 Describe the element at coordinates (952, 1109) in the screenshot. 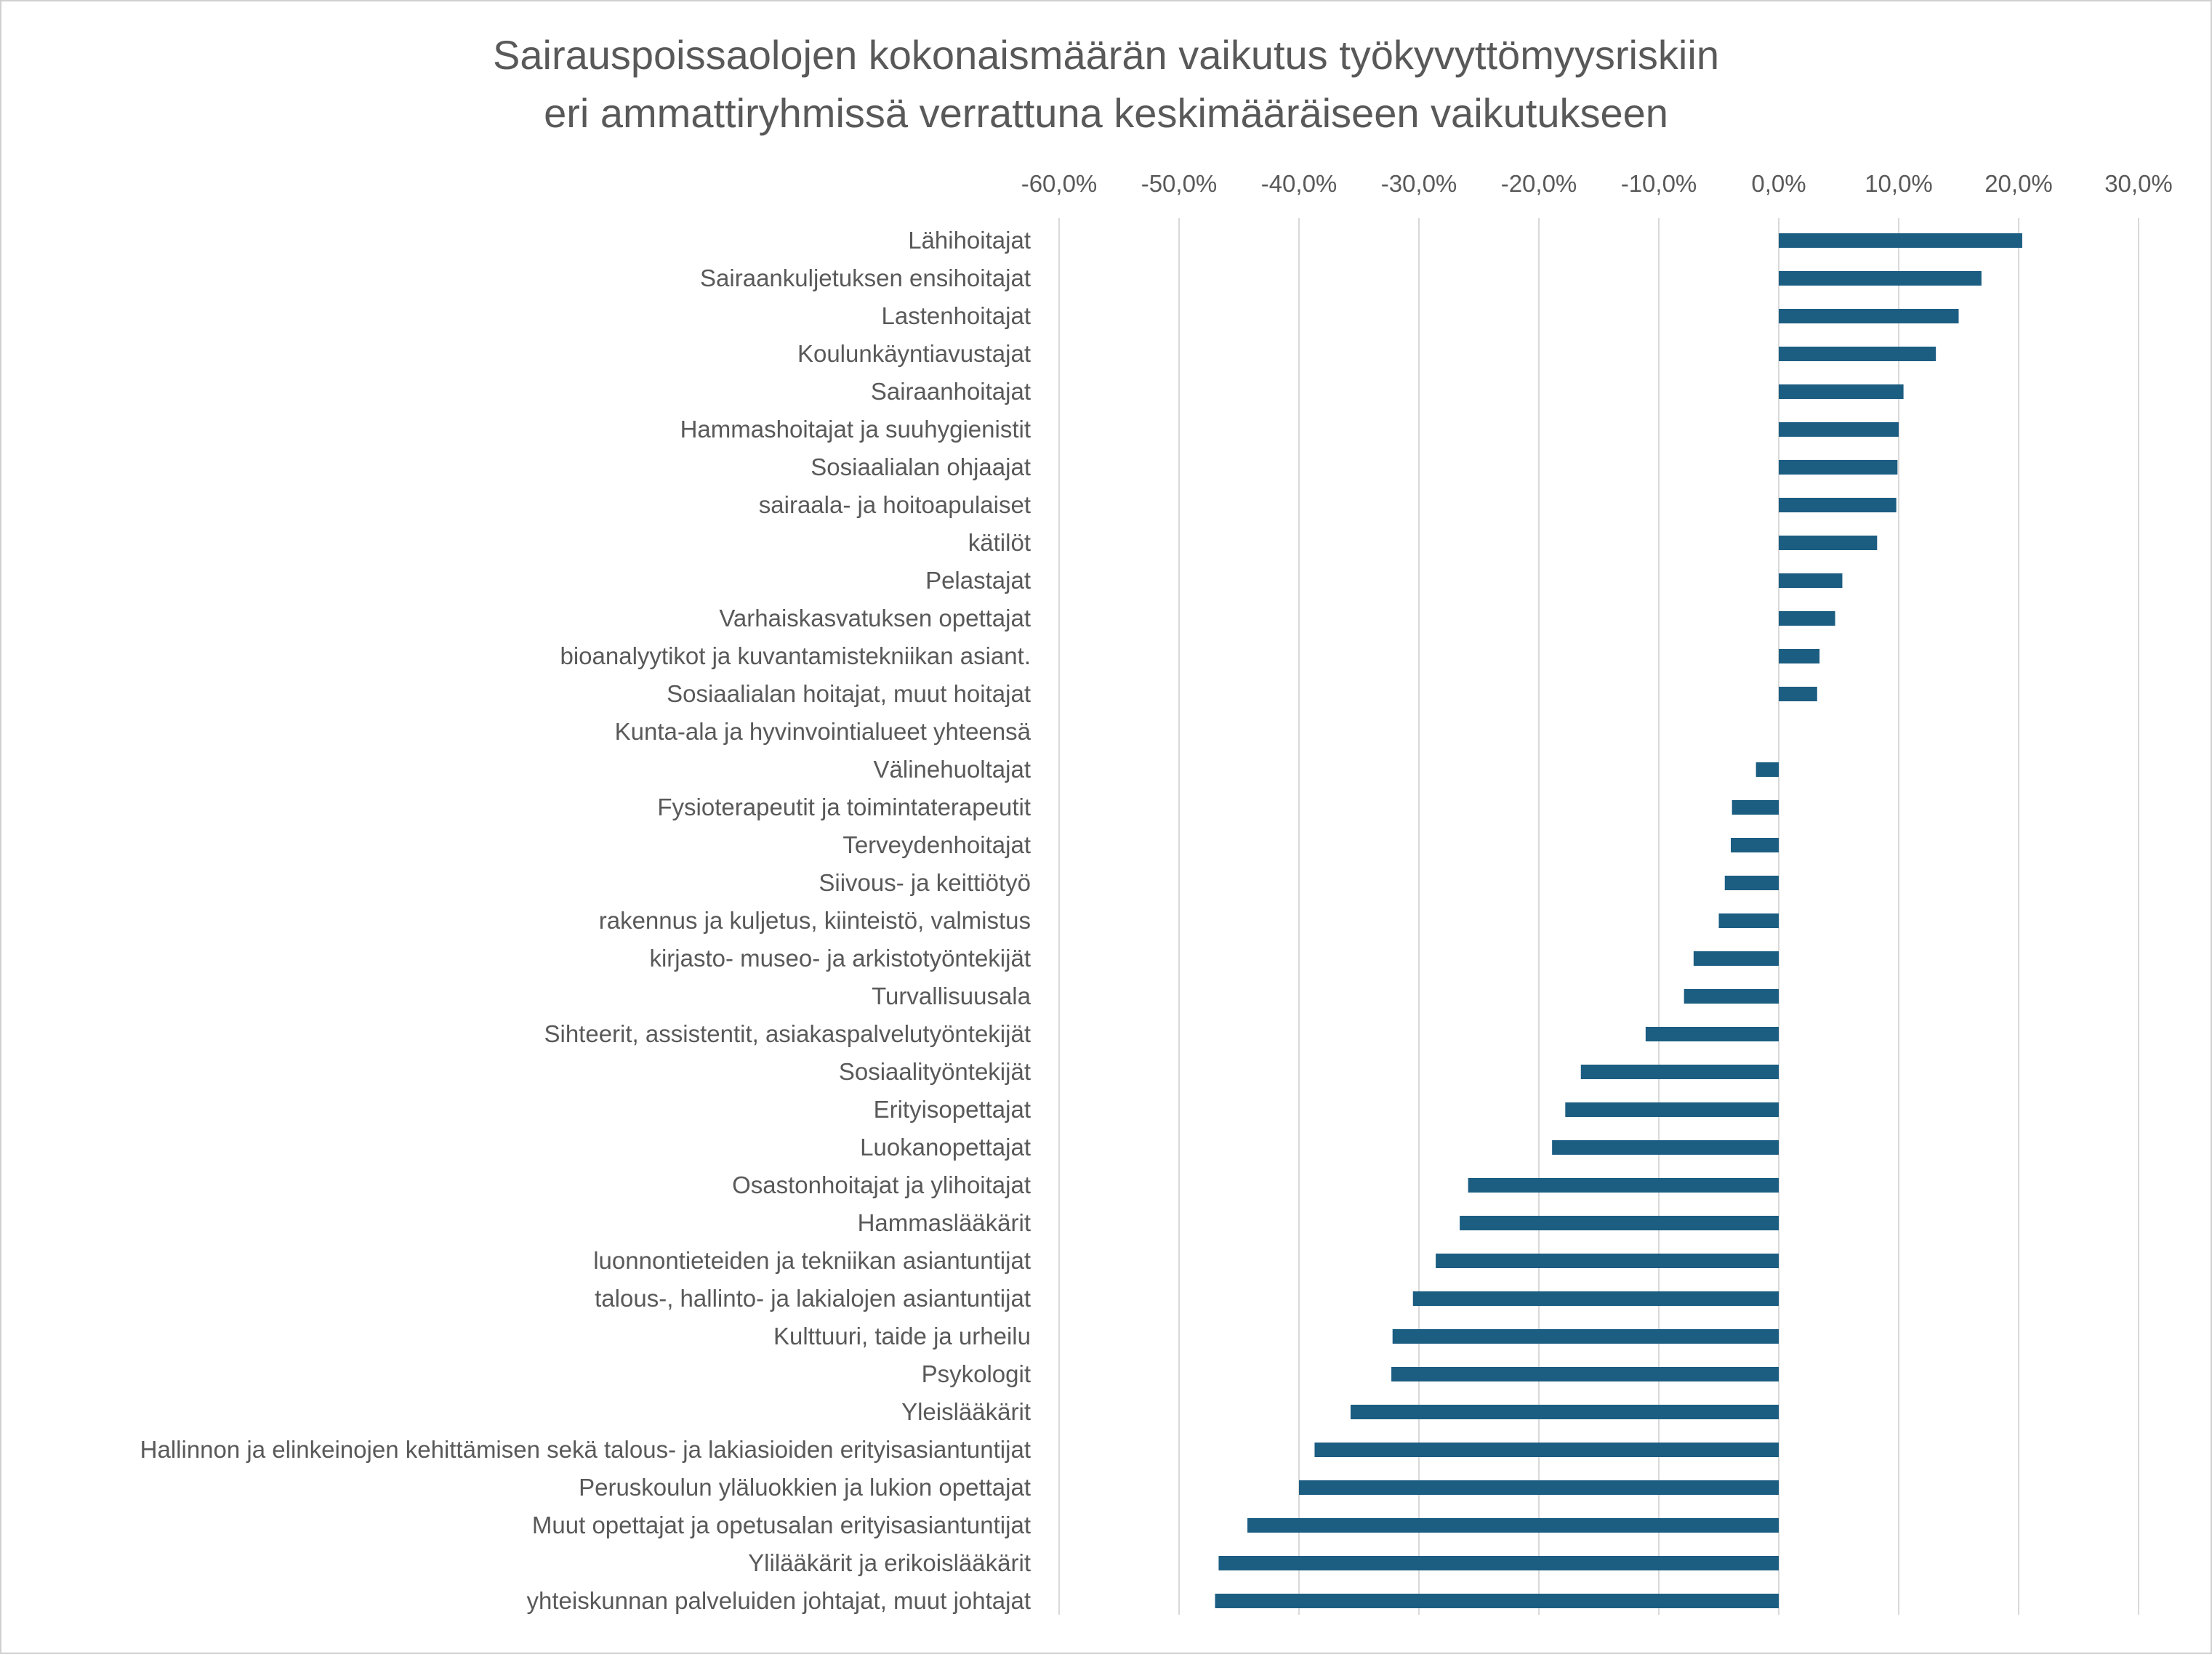

I see `category-label: Erityisopettajat` at that location.